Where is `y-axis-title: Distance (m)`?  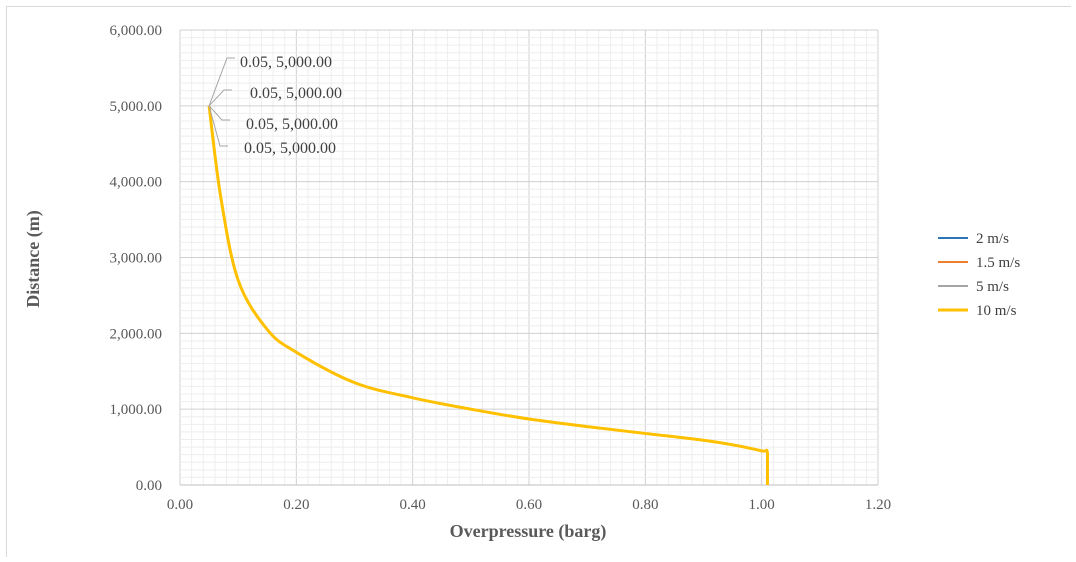 y-axis-title: Distance (m) is located at coordinates (33, 258).